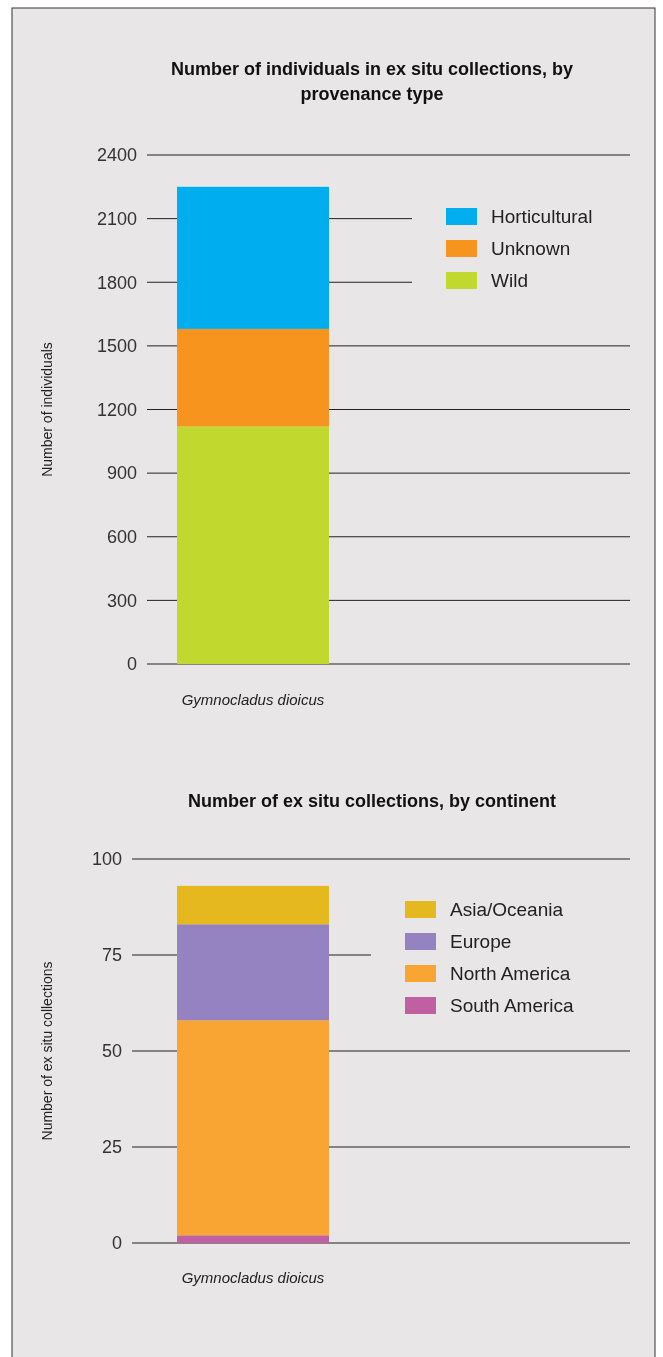 This screenshot has width=663, height=1357. Describe the element at coordinates (542, 216) in the screenshot. I see `legend-label: Horticultural` at that location.